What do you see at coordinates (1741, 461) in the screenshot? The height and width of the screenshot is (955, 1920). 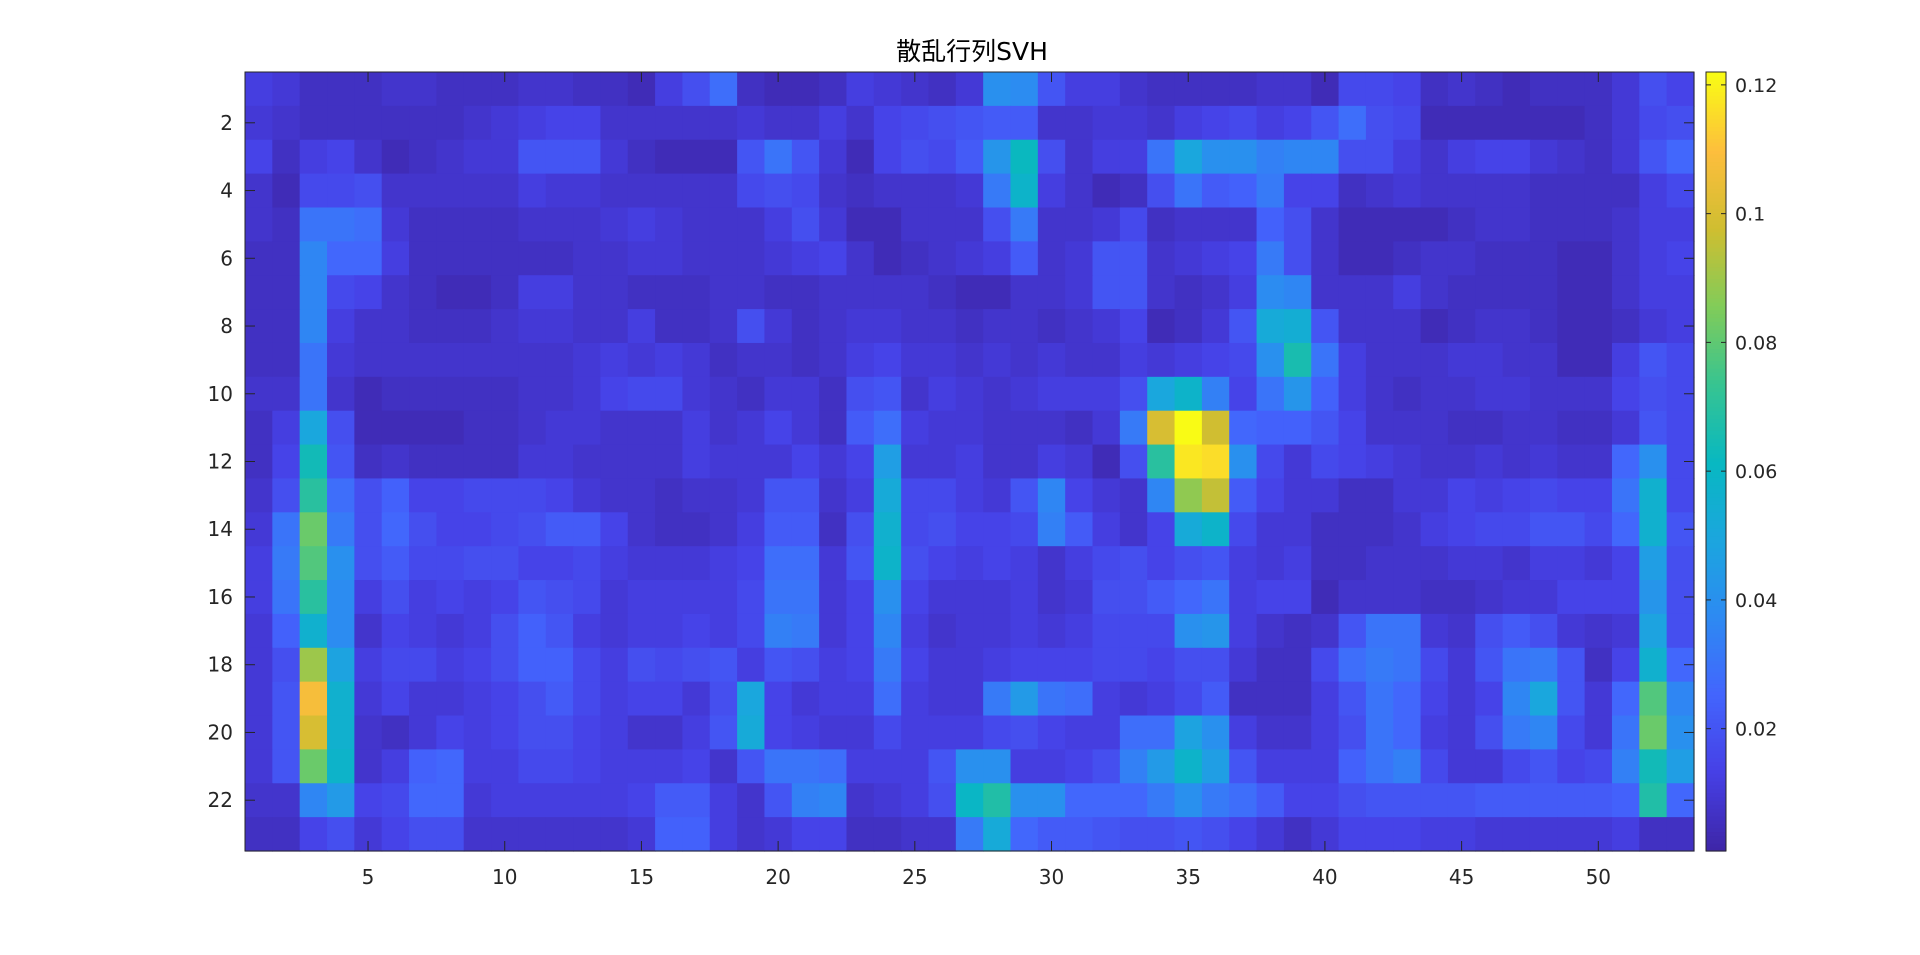 I see `colorbar: 0.02 0.04 0.06 0.08 0.1 0.12` at bounding box center [1741, 461].